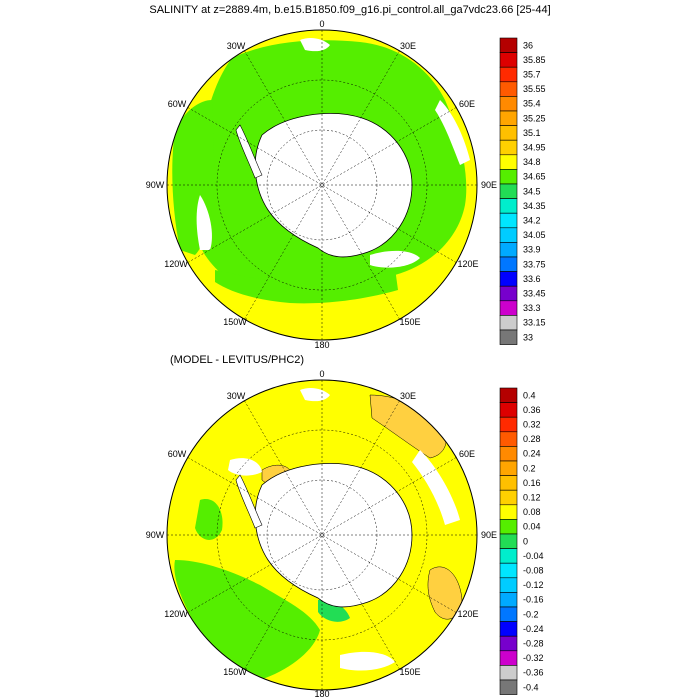  What do you see at coordinates (236, 396) in the screenshot?
I see `bottom-lon-label-30w: 30W` at bounding box center [236, 396].